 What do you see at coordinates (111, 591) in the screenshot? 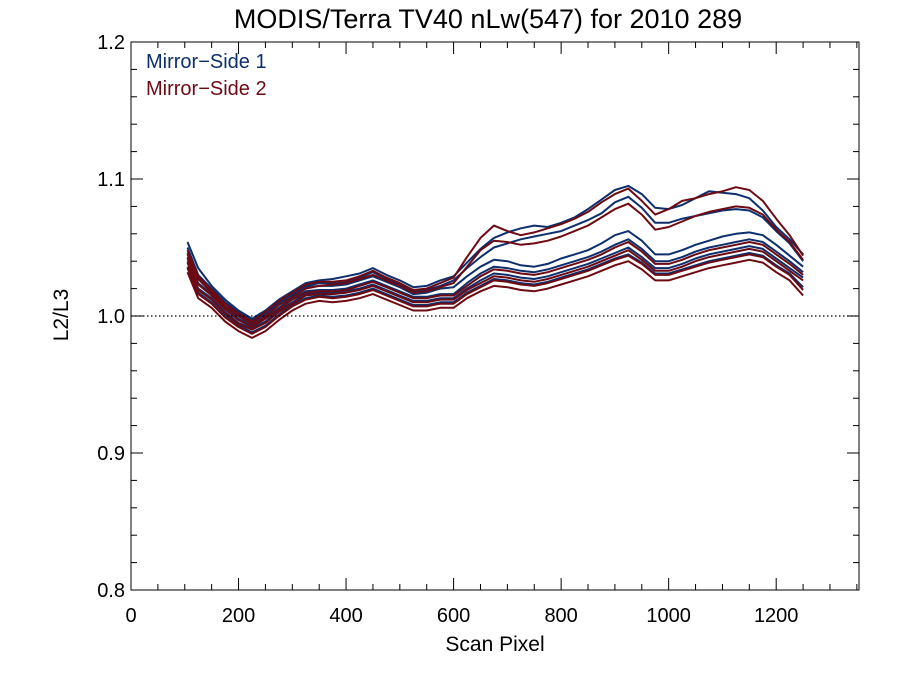
I see `y-tick-label: 0.8` at bounding box center [111, 591].